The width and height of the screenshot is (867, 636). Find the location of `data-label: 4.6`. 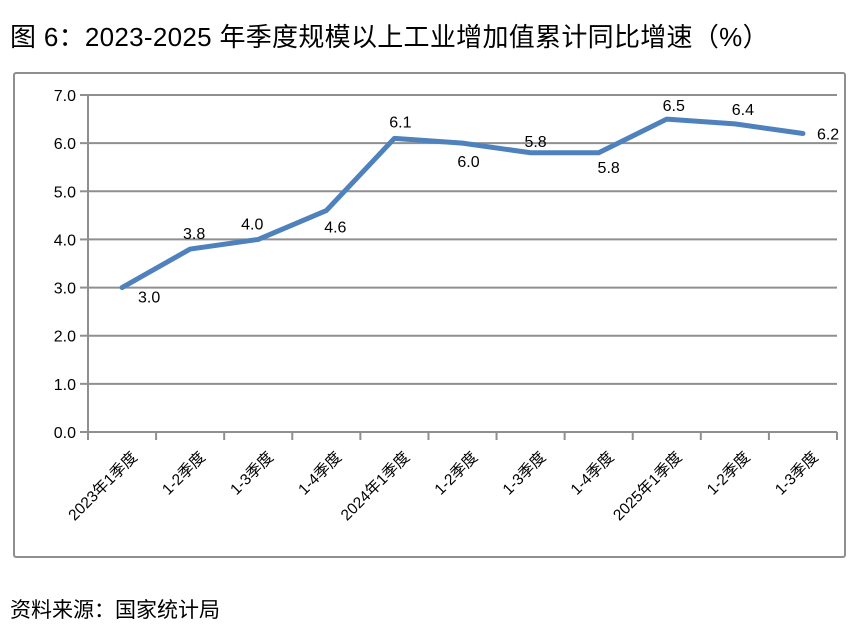

data-label: 4.6 is located at coordinates (335, 228).